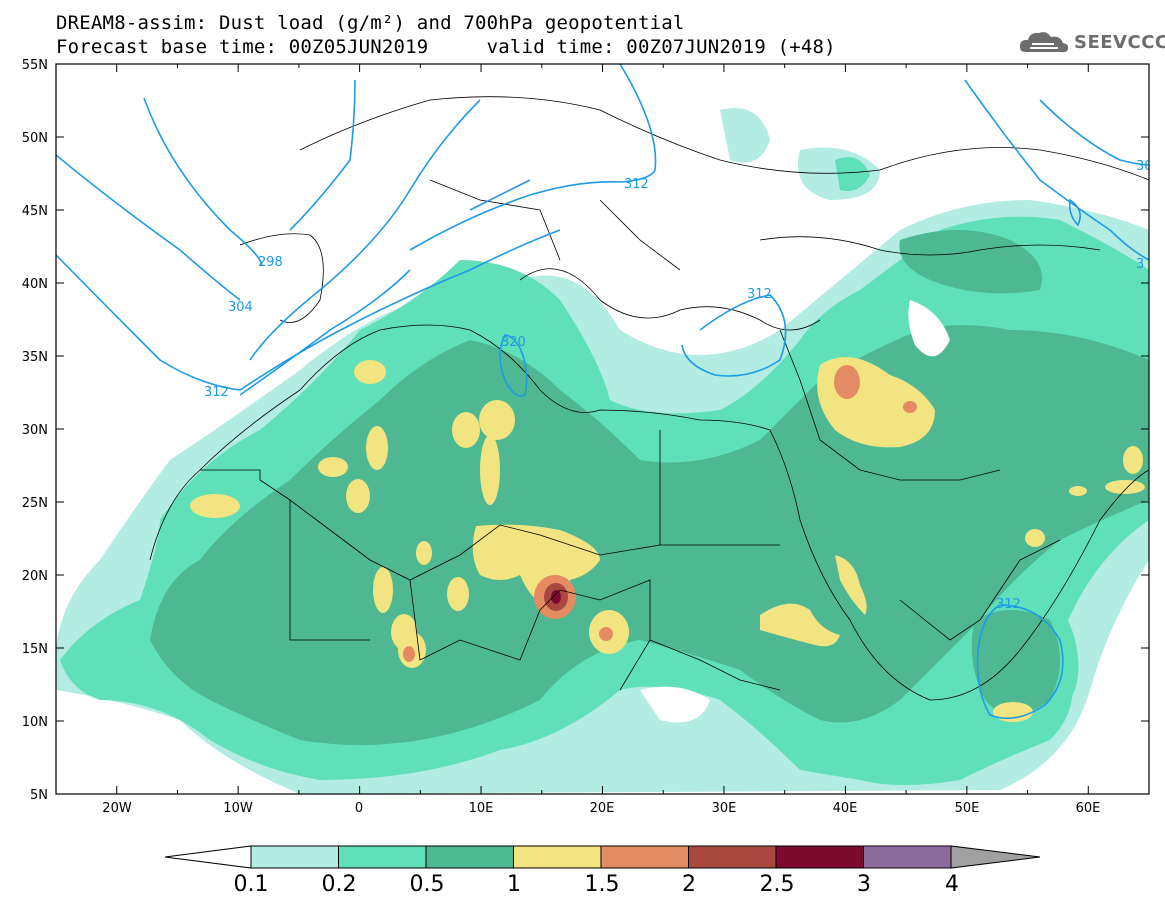 This screenshot has width=1165, height=907. Describe the element at coordinates (35, 65) in the screenshot. I see `lat-label: 55N` at that location.